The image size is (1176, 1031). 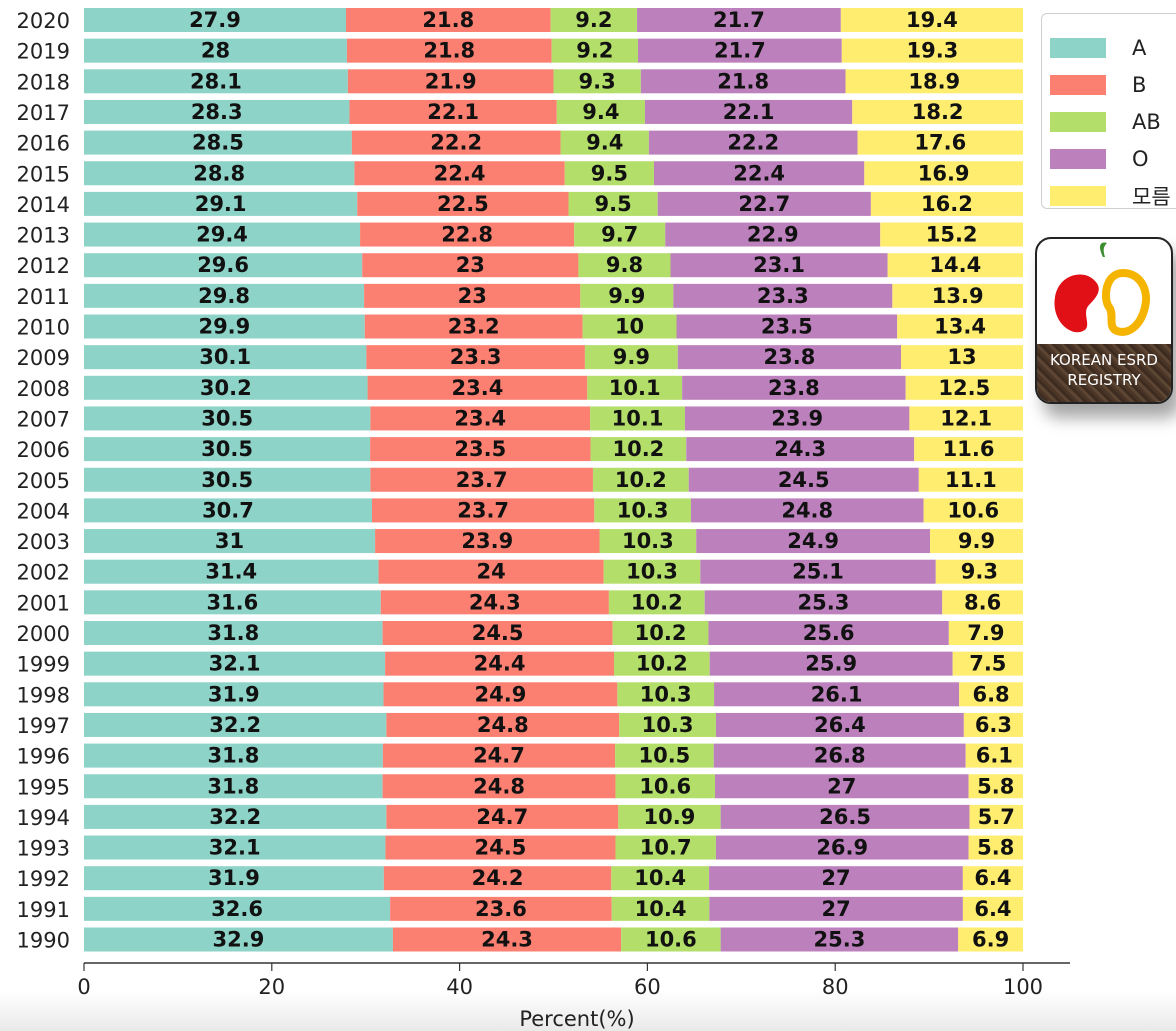 What do you see at coordinates (43, 726) in the screenshot?
I see `year-tick-label: 1997` at bounding box center [43, 726].